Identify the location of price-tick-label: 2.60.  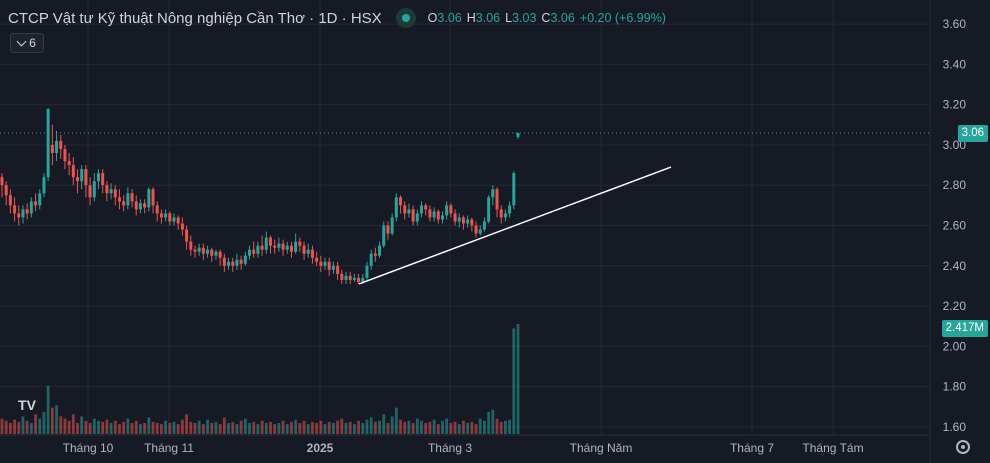
(955, 226).